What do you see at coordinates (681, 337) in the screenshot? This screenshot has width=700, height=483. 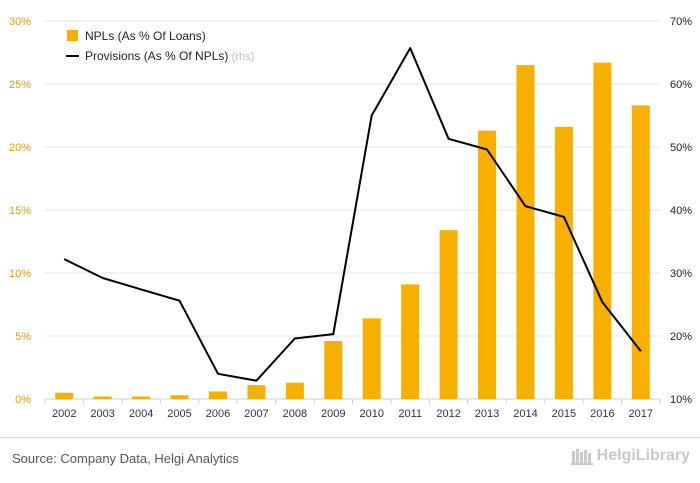 I see `right-tick-label: 20%` at bounding box center [681, 337].